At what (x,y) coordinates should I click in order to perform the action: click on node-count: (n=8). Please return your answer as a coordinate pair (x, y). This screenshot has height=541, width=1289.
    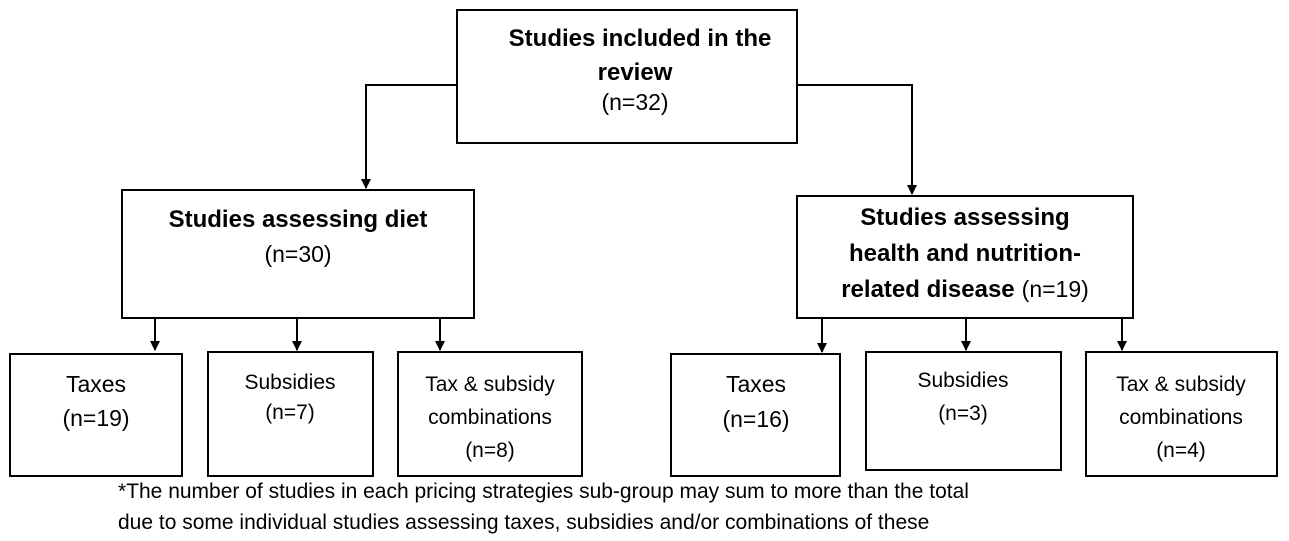
    Looking at the image, I should click on (490, 450).